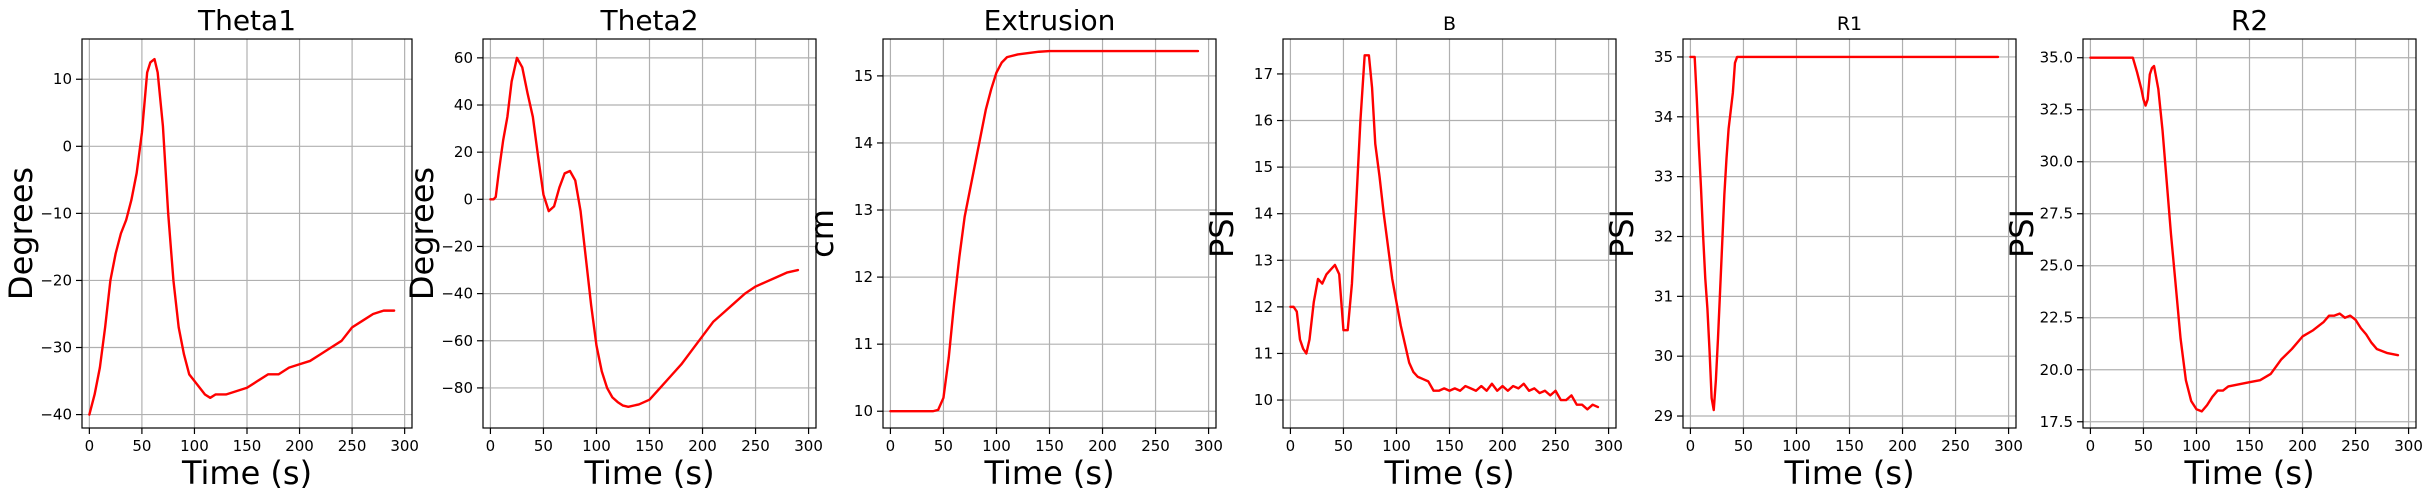 The width and height of the screenshot is (2427, 492). Describe the element at coordinates (1663, 177) in the screenshot. I see `y-tick-label: 33` at that location.